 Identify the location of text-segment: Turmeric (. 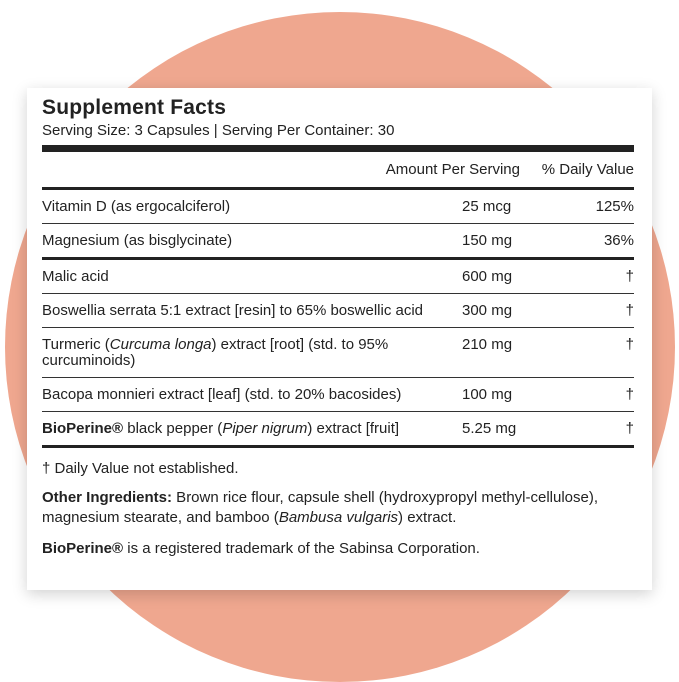
(76, 344).